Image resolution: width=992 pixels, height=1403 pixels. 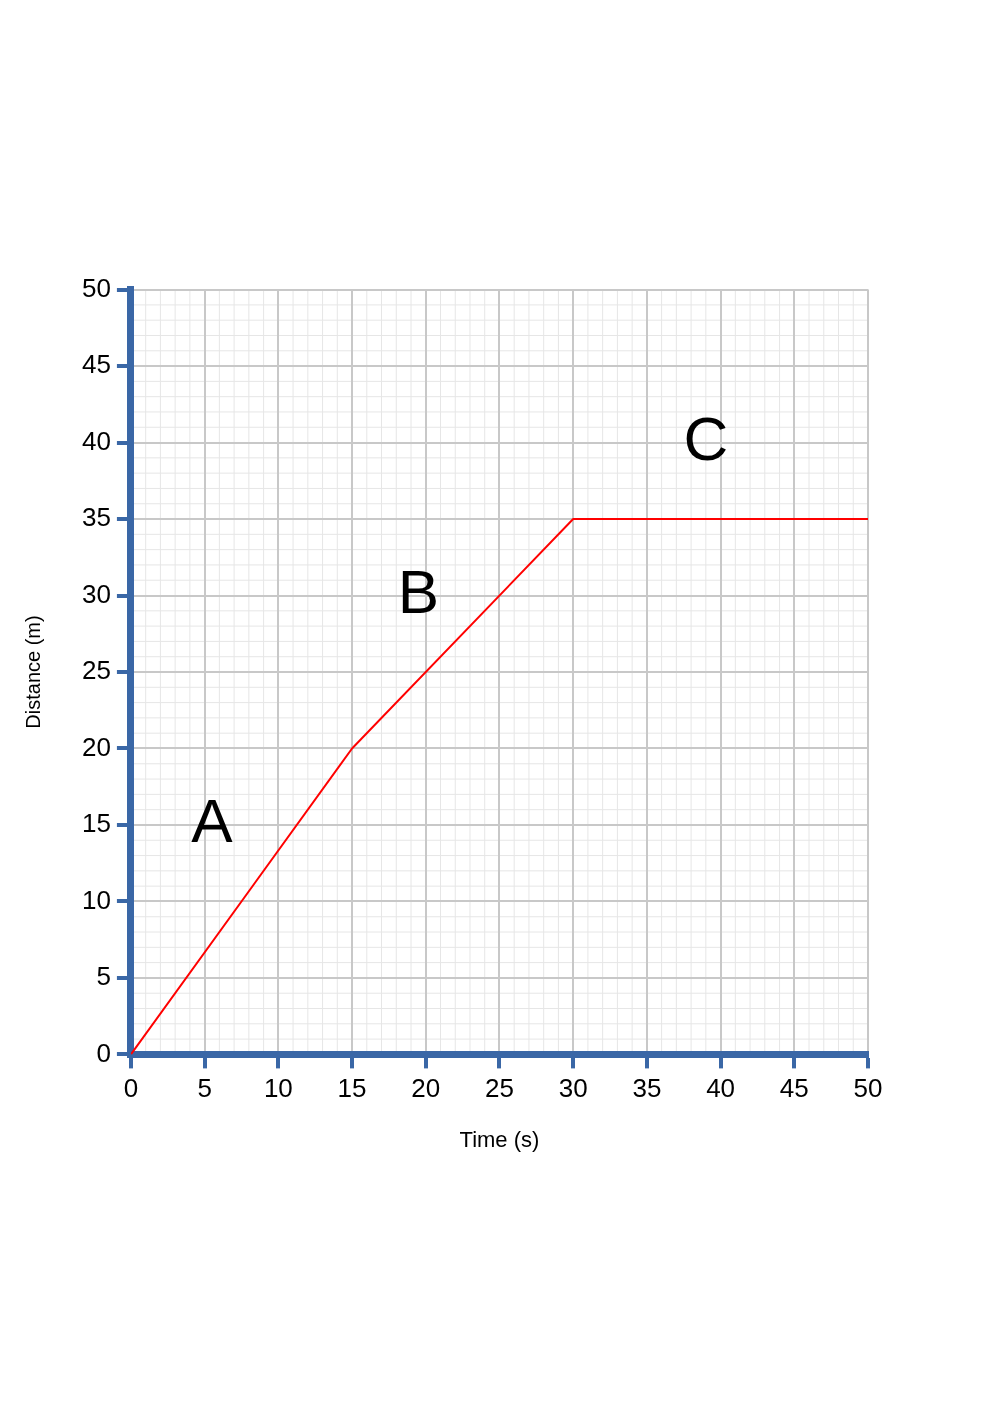 I want to click on annotation: C, so click(x=706, y=438).